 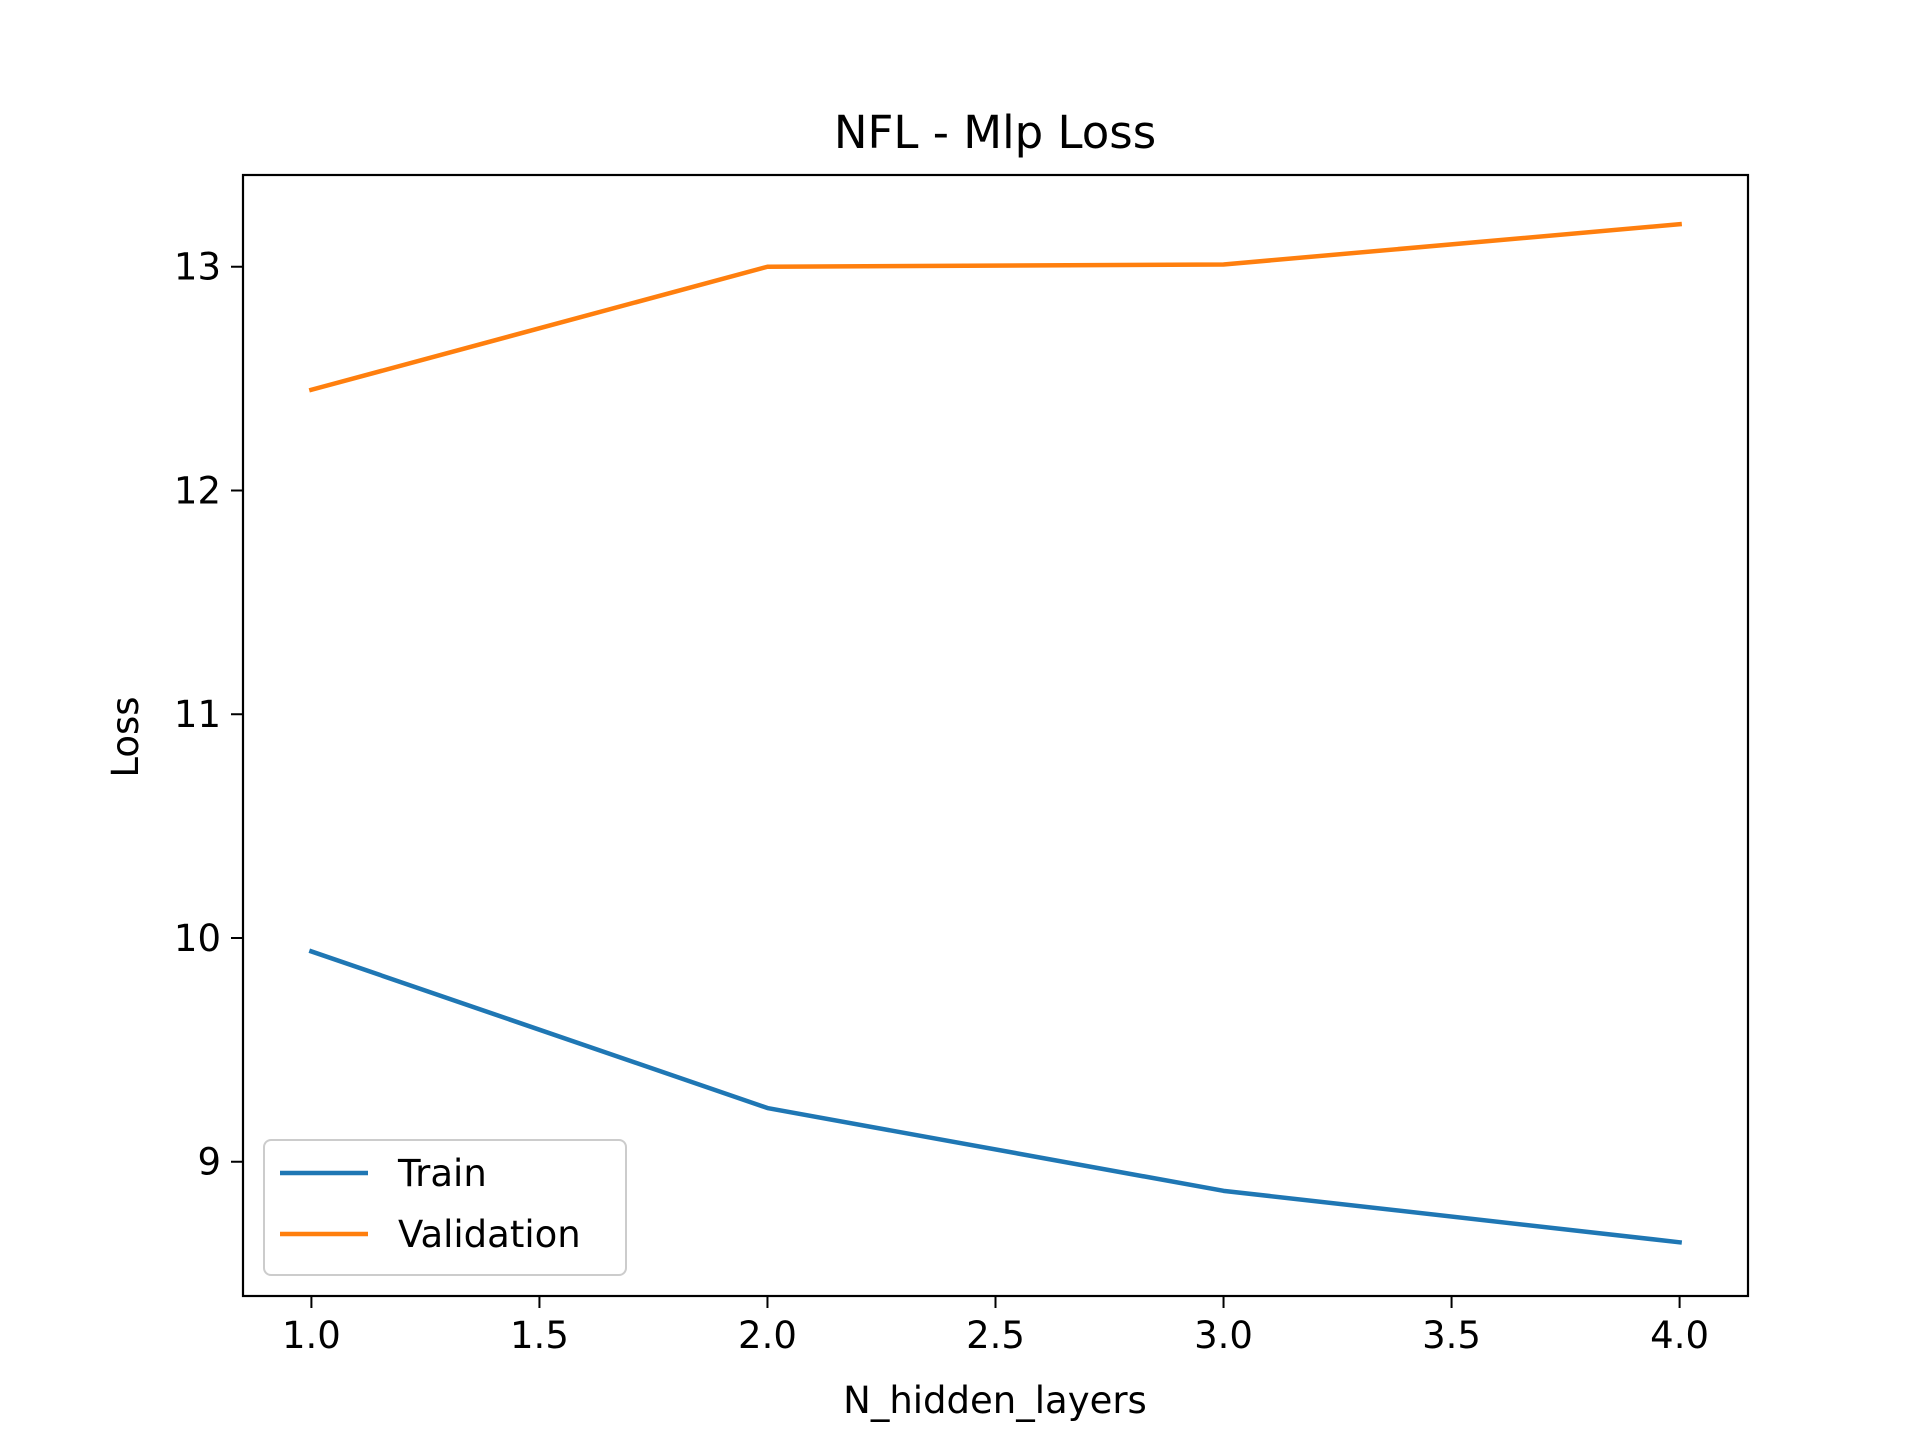 What do you see at coordinates (1451, 1335) in the screenshot?
I see `x-tick-label: 3.5` at bounding box center [1451, 1335].